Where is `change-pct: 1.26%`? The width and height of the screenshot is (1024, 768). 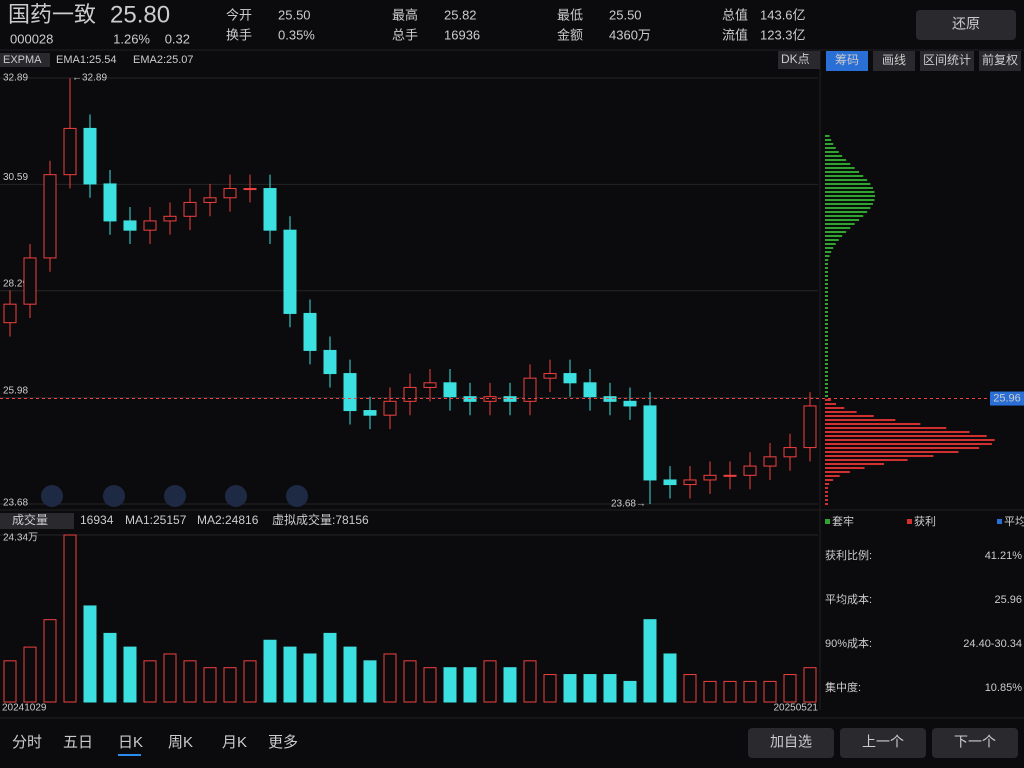
change-pct: 1.26% is located at coordinates (131, 38).